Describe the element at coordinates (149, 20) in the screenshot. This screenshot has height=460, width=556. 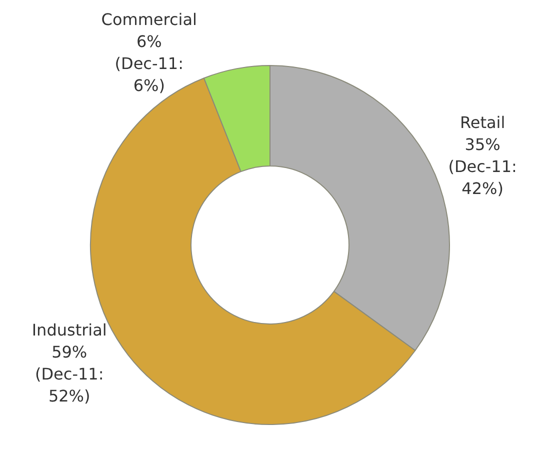
I see `slice-label: Commercial` at that location.